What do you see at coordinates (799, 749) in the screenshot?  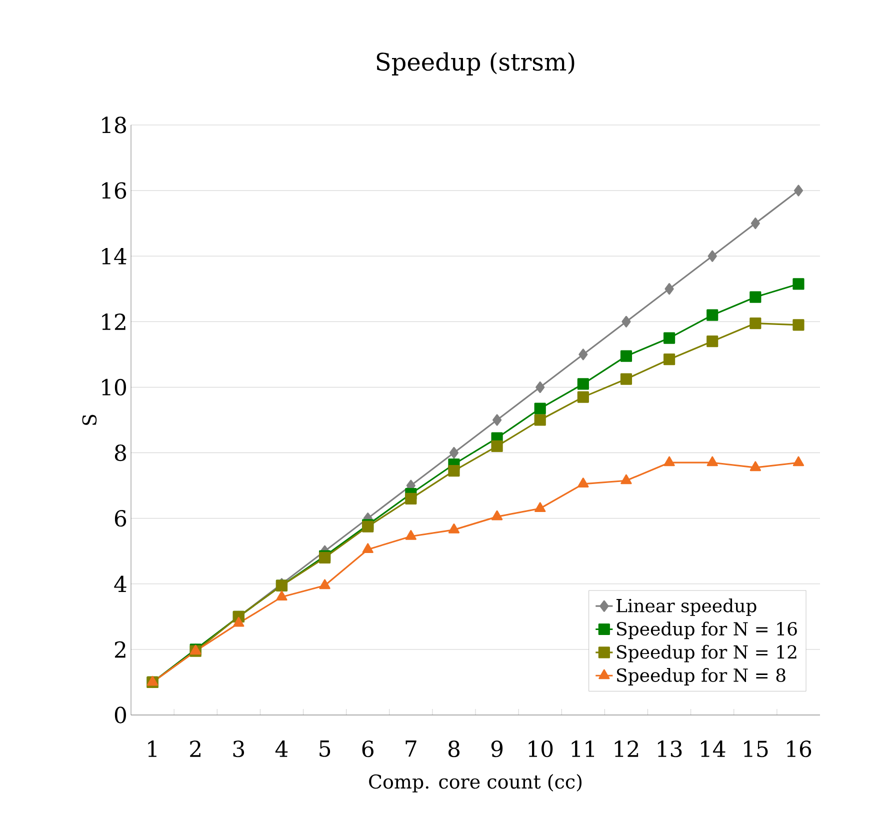 I see `x-tick-label: 16` at bounding box center [799, 749].